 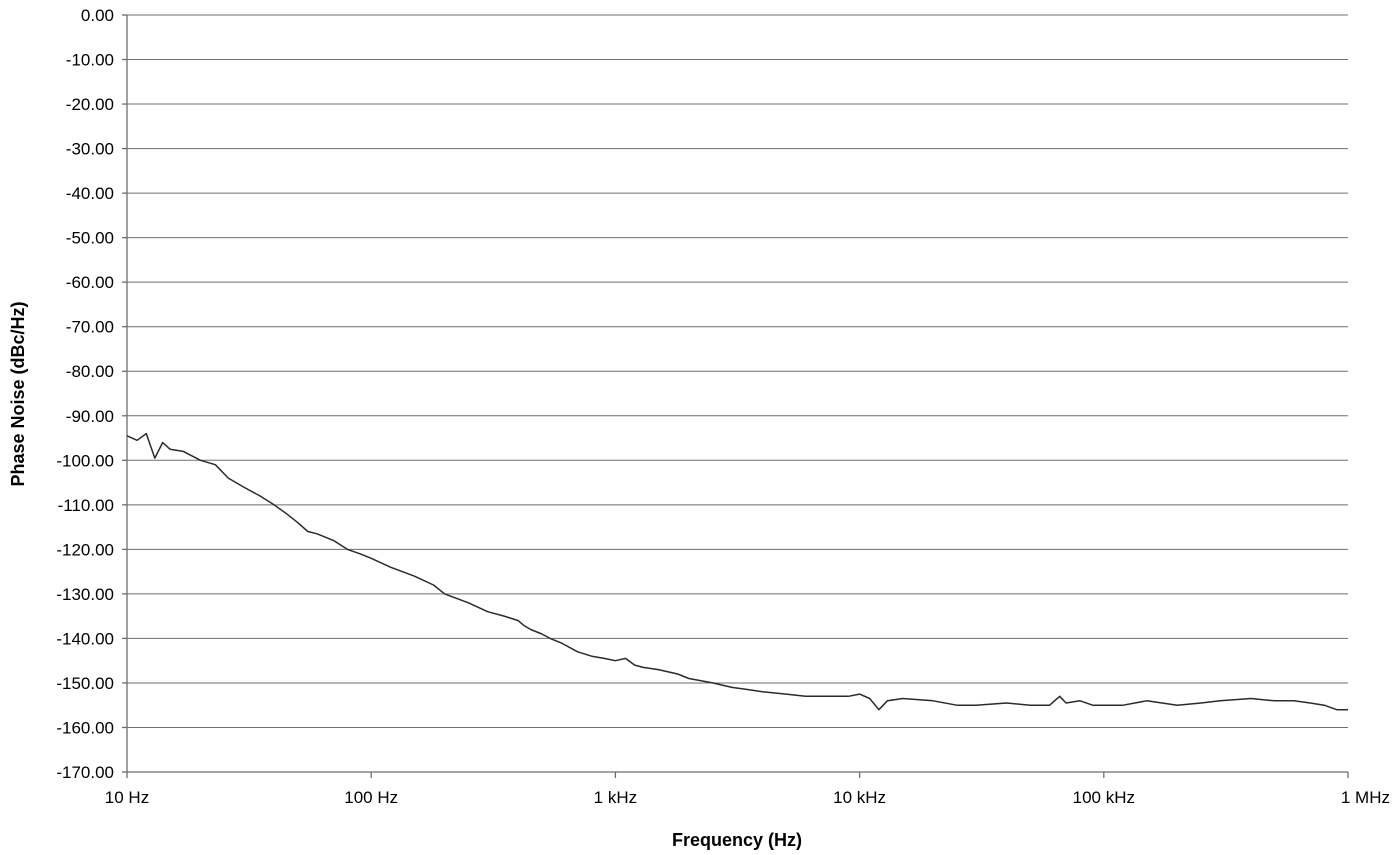 I want to click on x-tick-label: 100 Hz, so click(x=371, y=797).